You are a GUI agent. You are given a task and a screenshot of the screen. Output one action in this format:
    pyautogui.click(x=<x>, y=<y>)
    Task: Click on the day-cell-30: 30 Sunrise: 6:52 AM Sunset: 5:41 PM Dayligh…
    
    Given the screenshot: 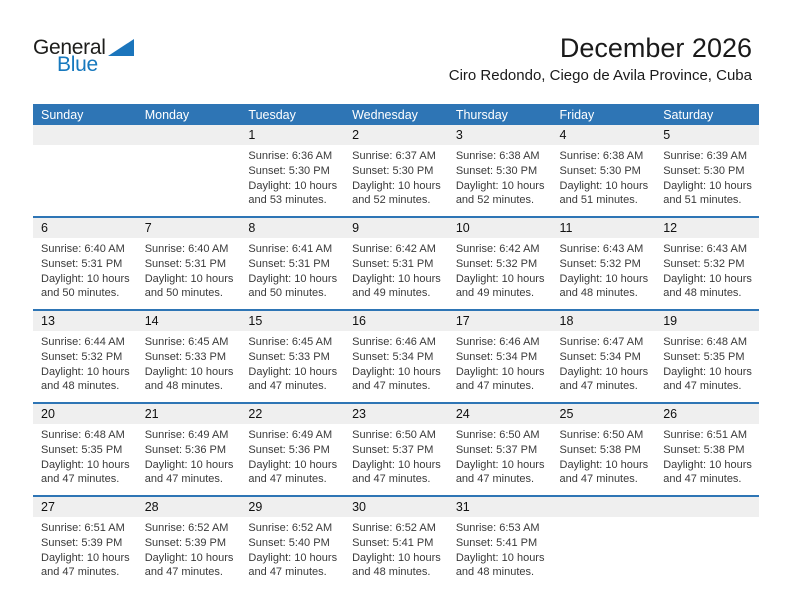 What is the action you would take?
    pyautogui.click(x=396, y=541)
    